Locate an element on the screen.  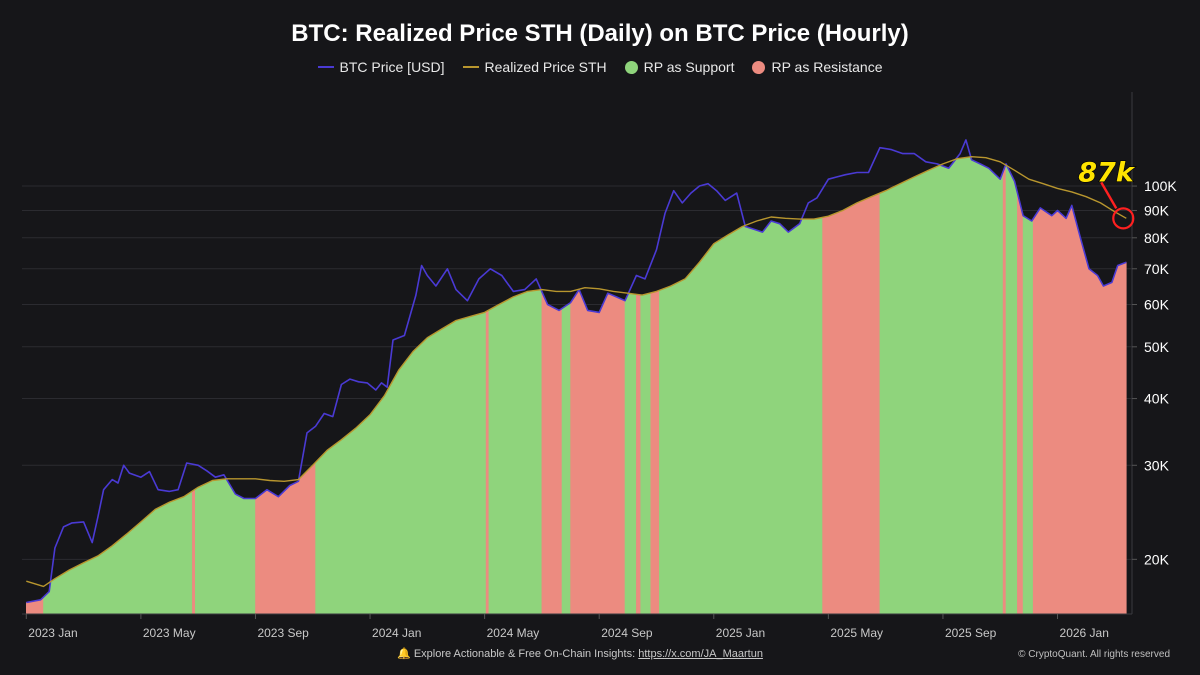
y-tick-label-3: 50K is located at coordinates (1157, 347).